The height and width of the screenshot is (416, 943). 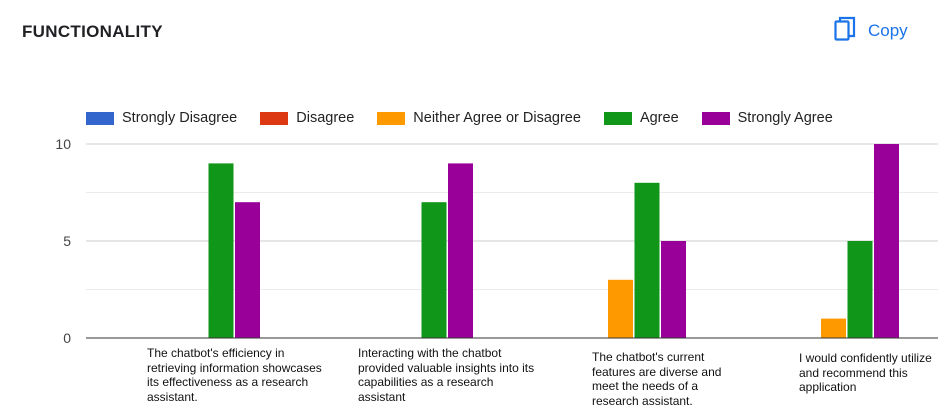 What do you see at coordinates (888, 30) in the screenshot?
I see `copy-label: Copy` at bounding box center [888, 30].